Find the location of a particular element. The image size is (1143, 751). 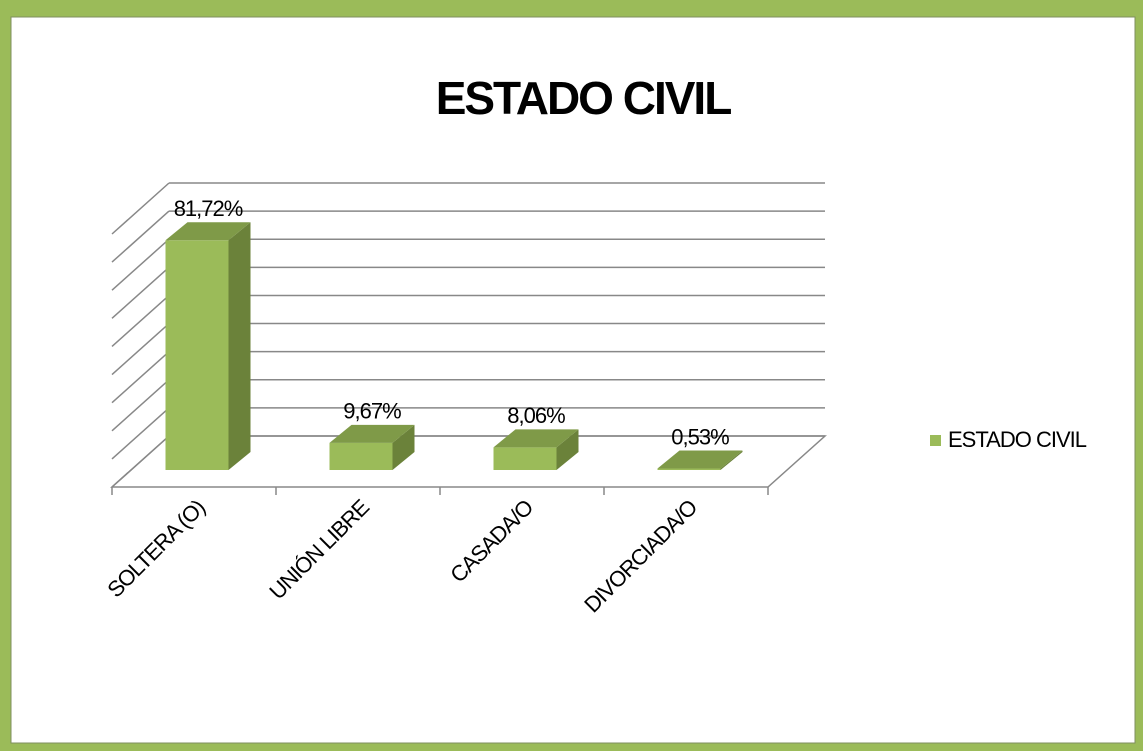

data-label: 8,06% is located at coordinates (536, 415).